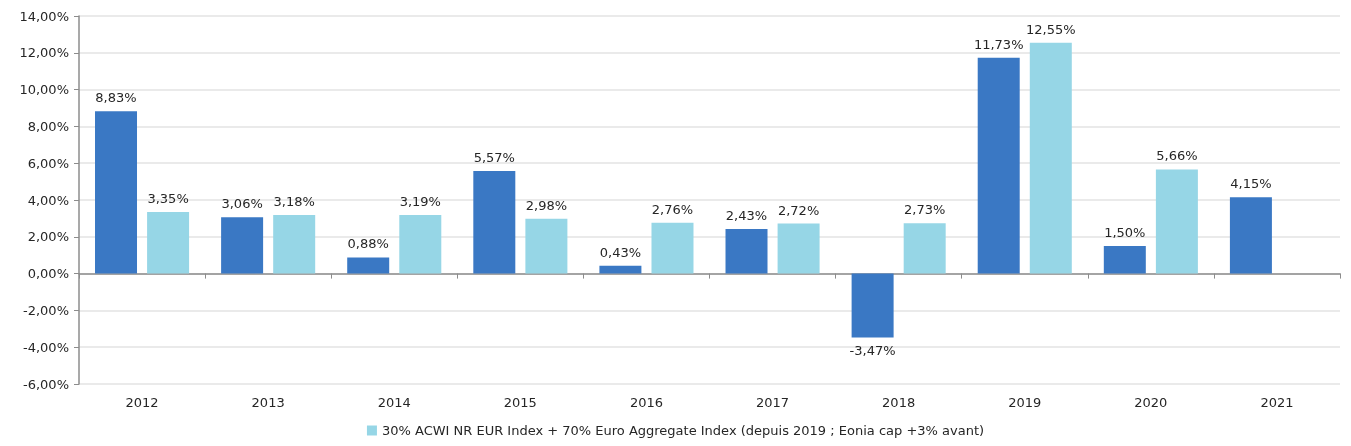 This screenshot has height=446, width=1351. What do you see at coordinates (46, 384) in the screenshot?
I see `y-tick-label: -6,00%` at bounding box center [46, 384].